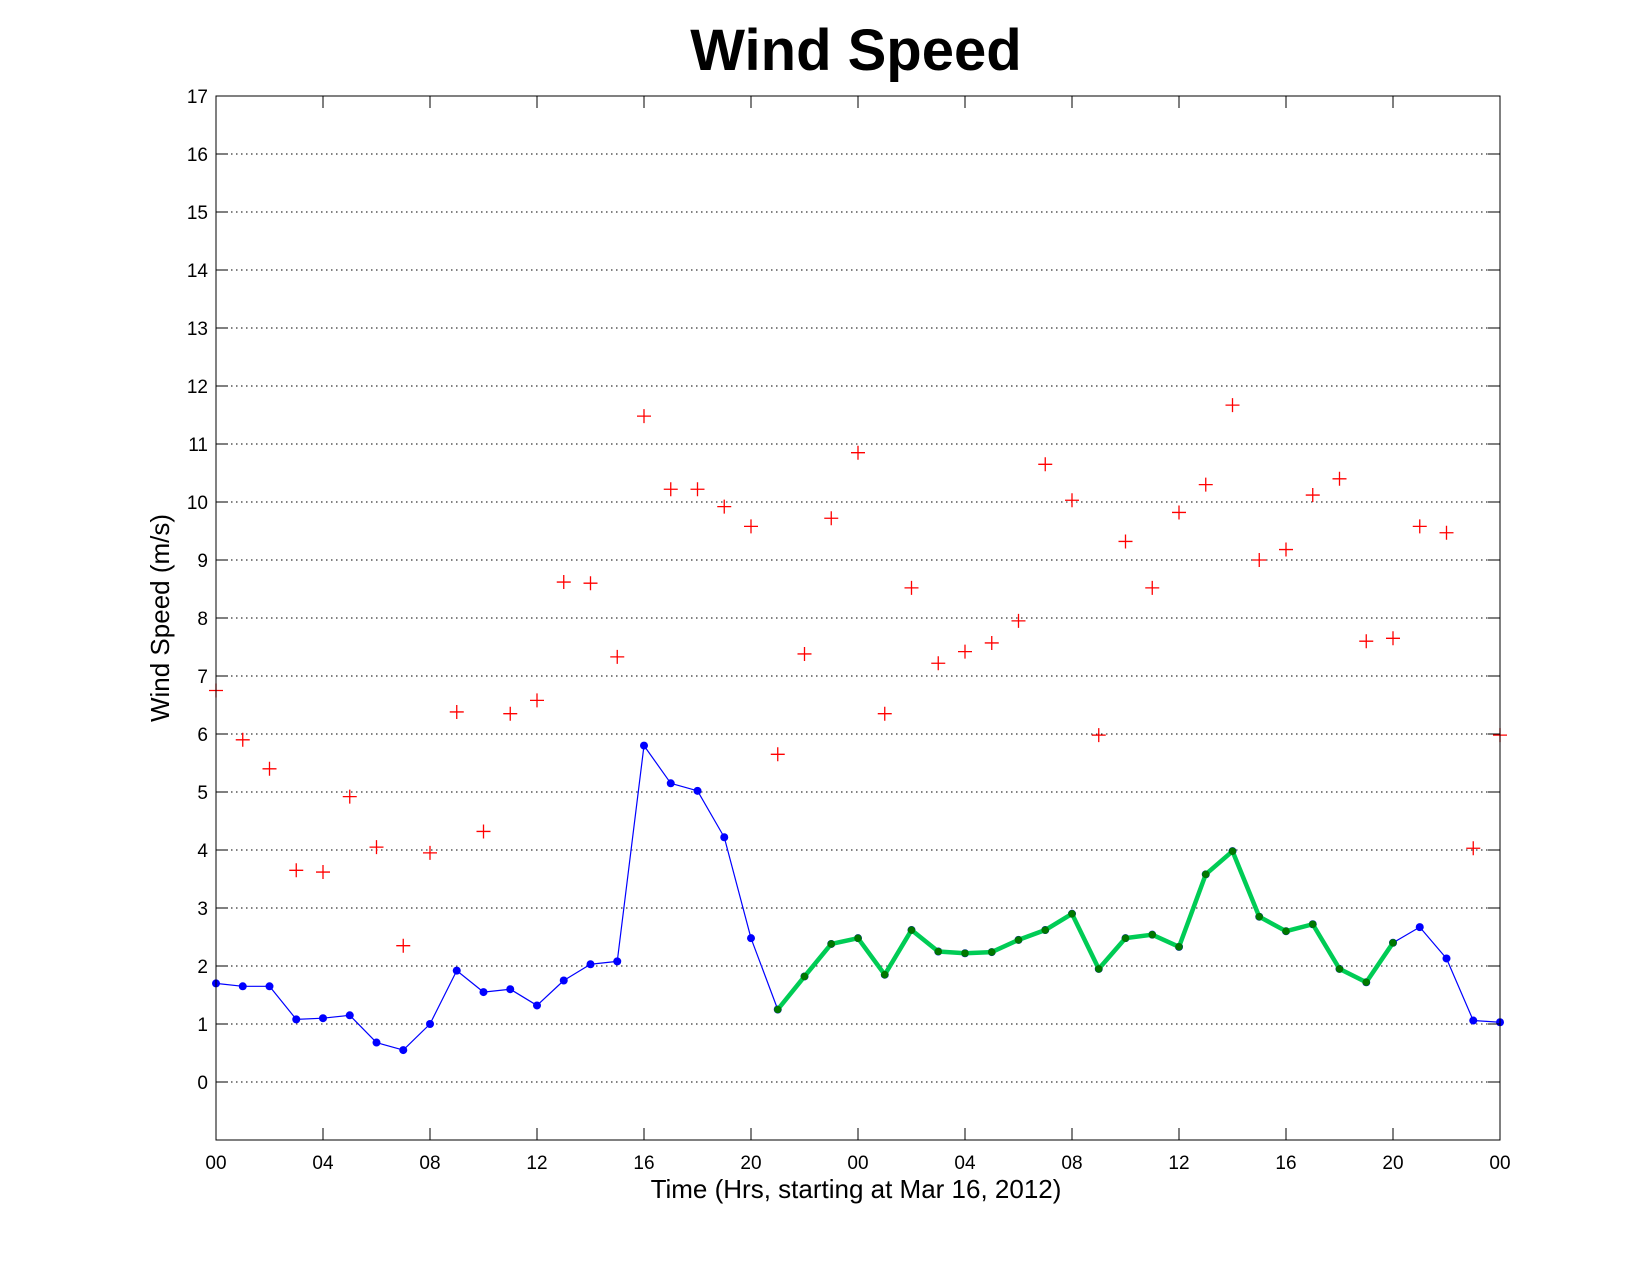 This screenshot has width=1650, height=1275. What do you see at coordinates (197, 329) in the screenshot?
I see `y-tick-label: 13` at bounding box center [197, 329].